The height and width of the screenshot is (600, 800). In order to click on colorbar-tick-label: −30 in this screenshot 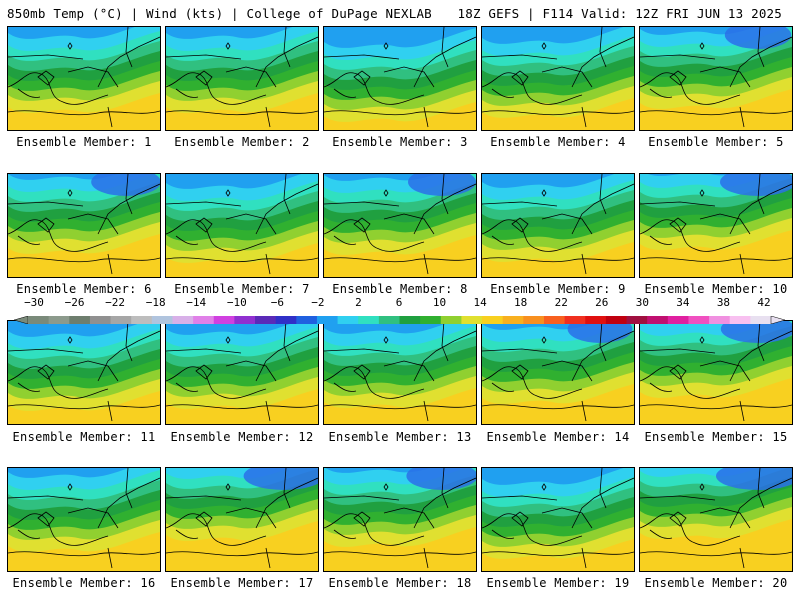, I will do `click(34, 302)`.